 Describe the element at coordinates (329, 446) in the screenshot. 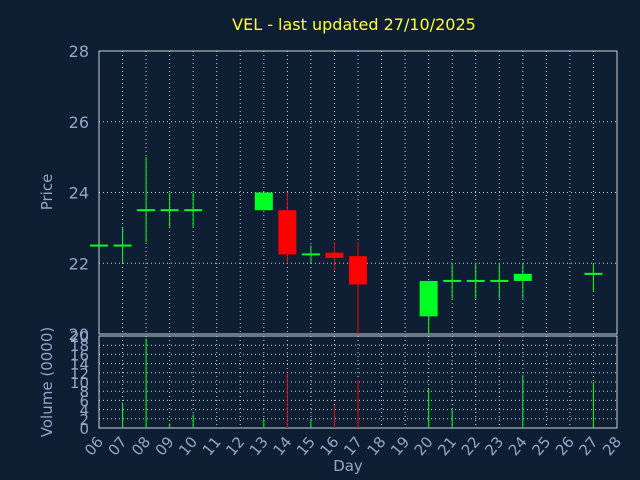

I see `day-tick-label: 16` at that location.